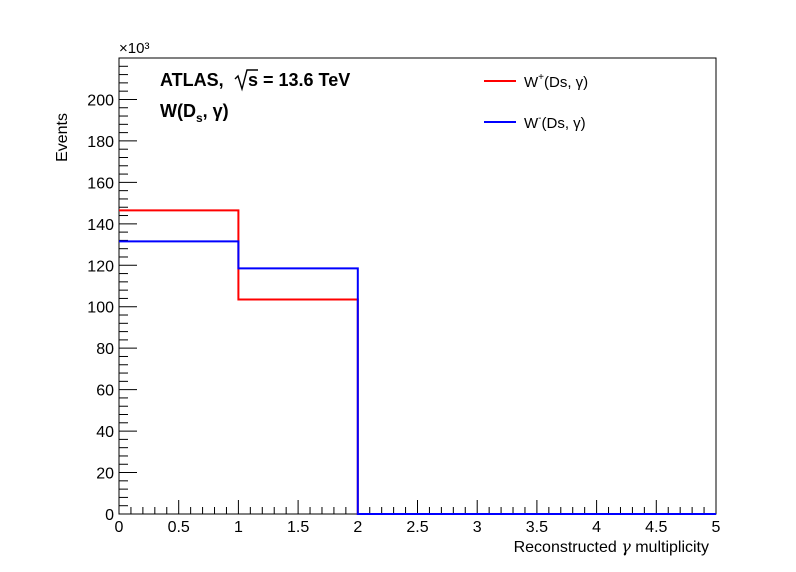 The image size is (796, 572). Describe the element at coordinates (100, 266) in the screenshot. I see `y-tick-label: 120` at that location.